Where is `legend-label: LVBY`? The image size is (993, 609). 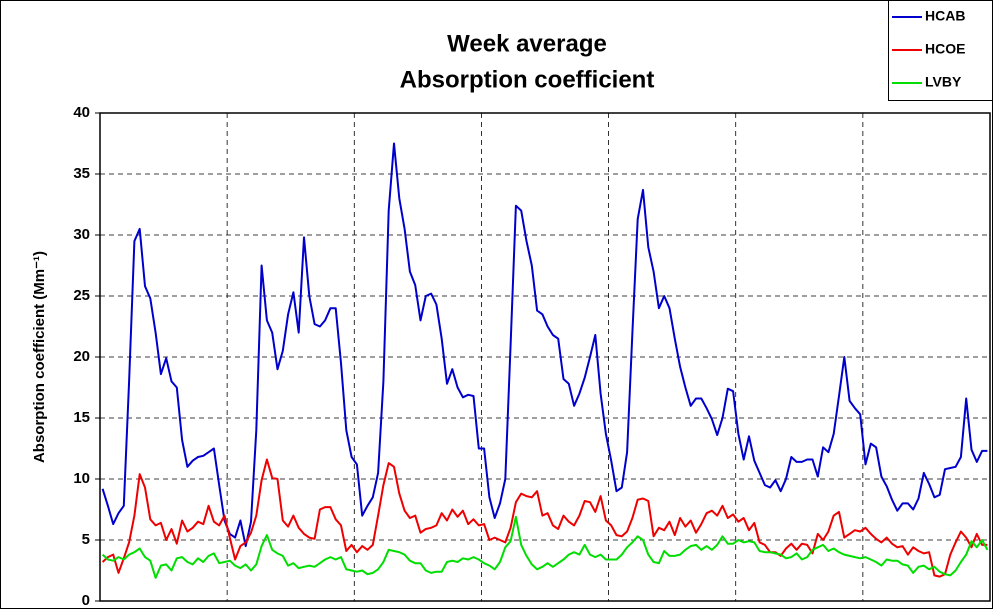
legend-label: LVBY is located at coordinates (943, 82).